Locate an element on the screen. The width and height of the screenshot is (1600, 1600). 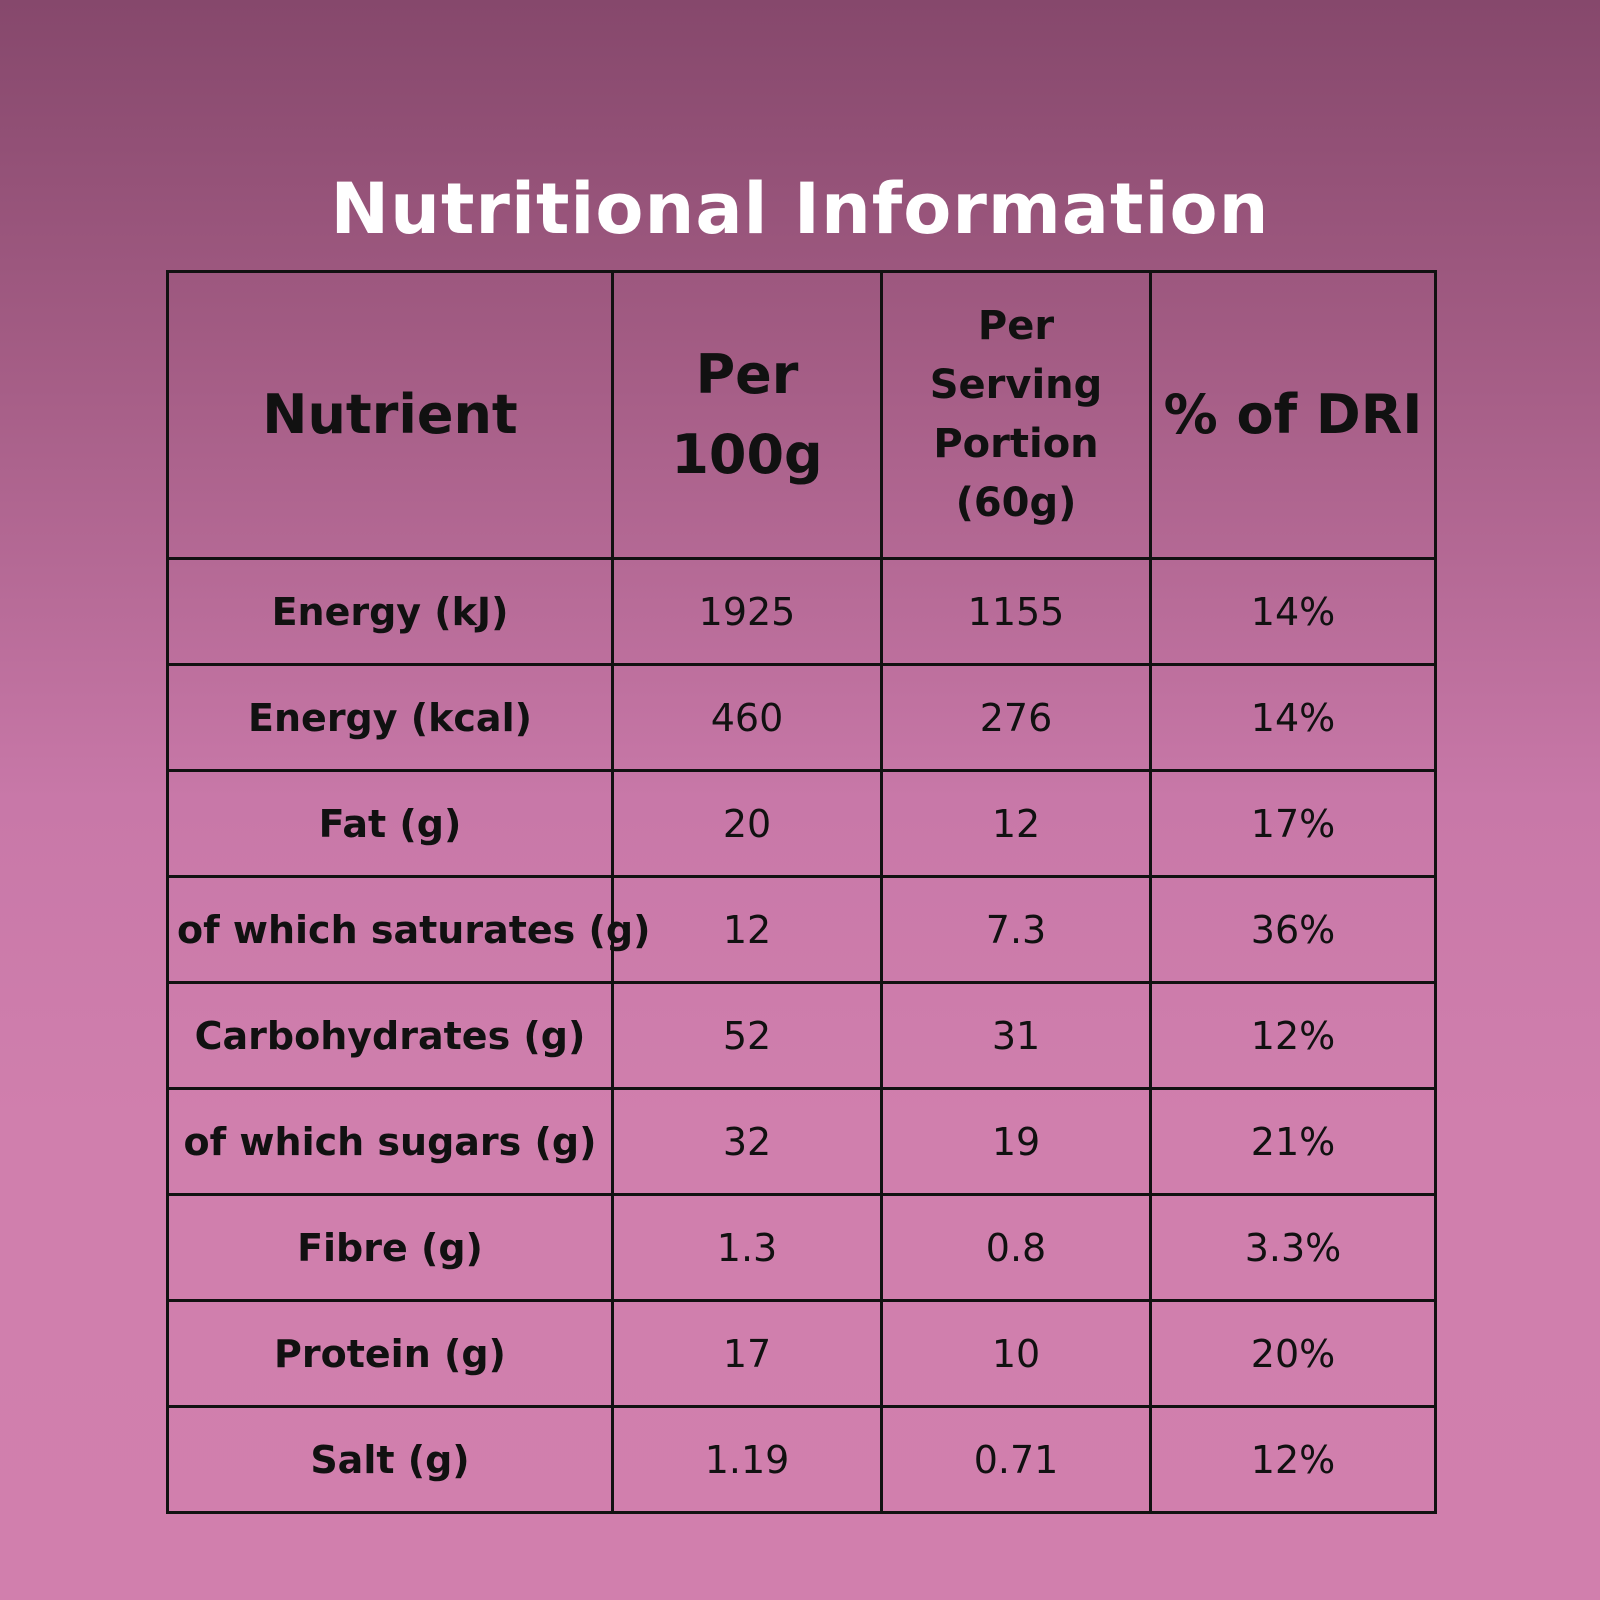
header-dri: % of DRI is located at coordinates (1293, 415).